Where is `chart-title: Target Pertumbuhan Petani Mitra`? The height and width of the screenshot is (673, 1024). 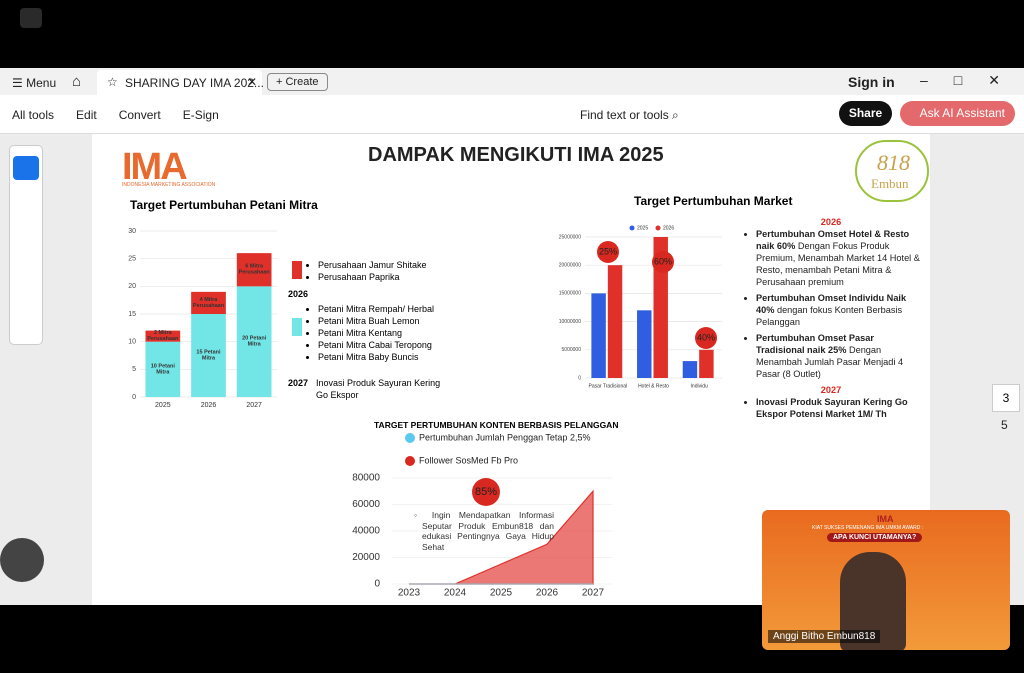
chart-title: Target Pertumbuhan Petani Mitra is located at coordinates (224, 205).